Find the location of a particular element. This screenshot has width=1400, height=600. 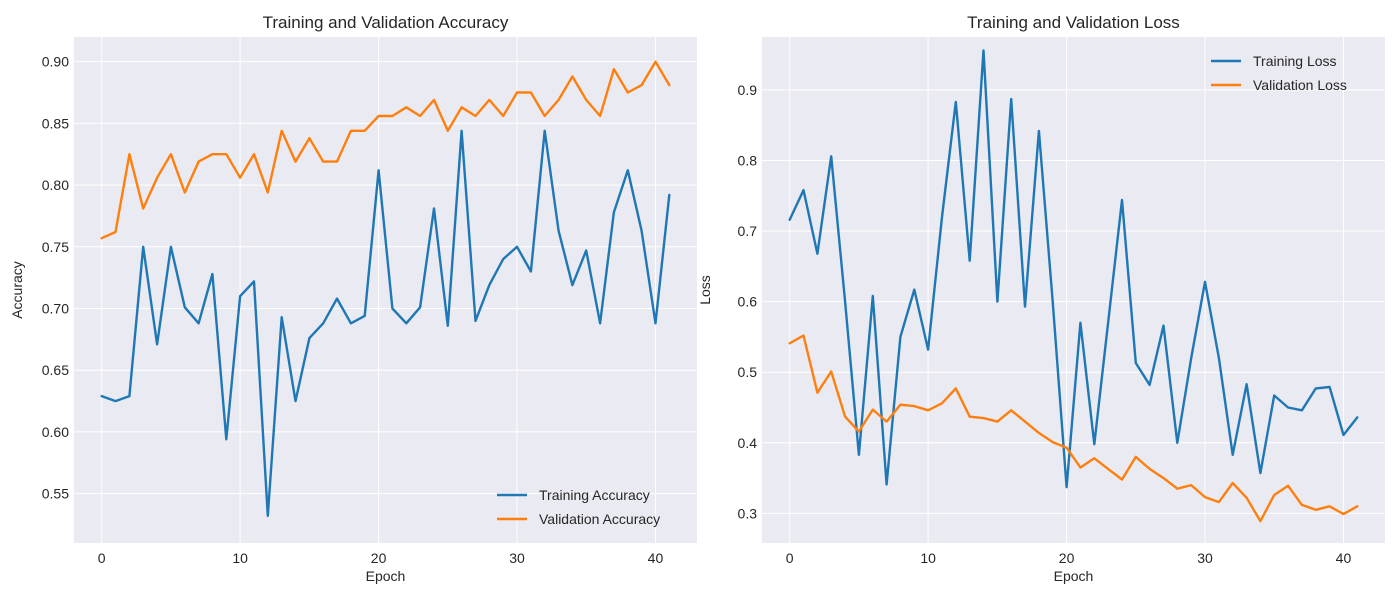

y-tick-label: 0.3 is located at coordinates (748, 513).